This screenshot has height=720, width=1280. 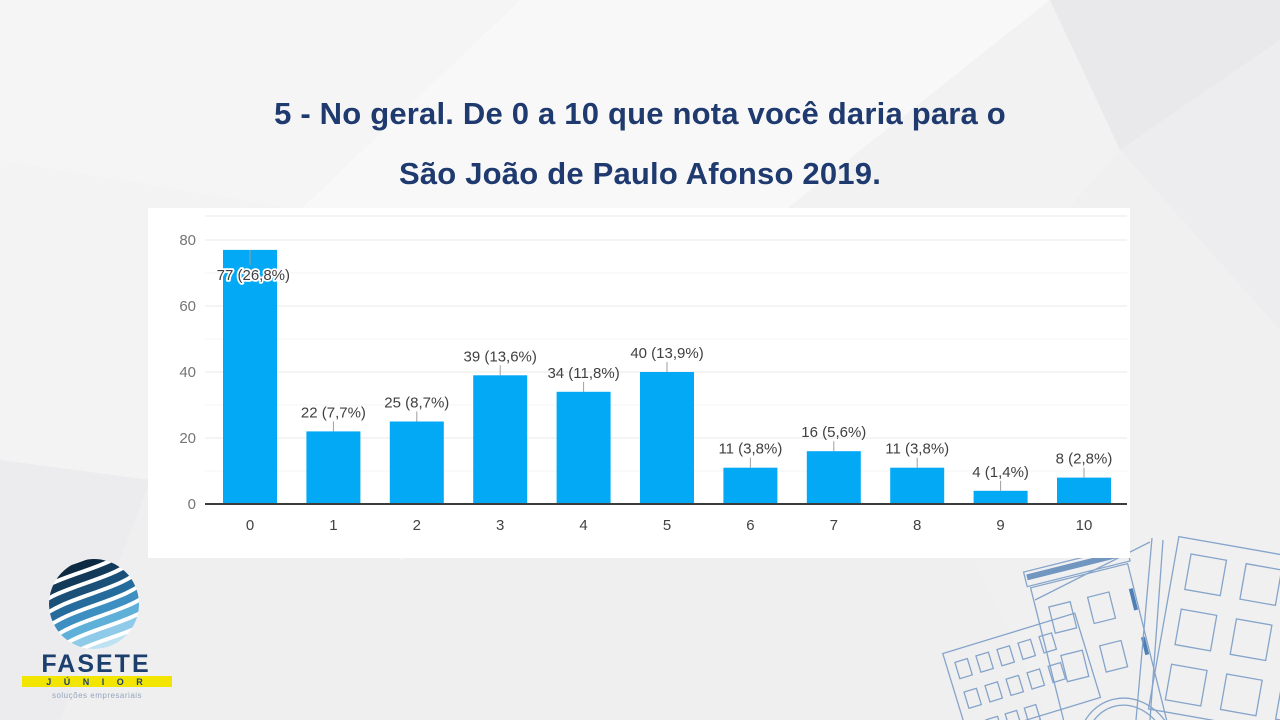 I want to click on x-tick-label: 4, so click(x=583, y=525).